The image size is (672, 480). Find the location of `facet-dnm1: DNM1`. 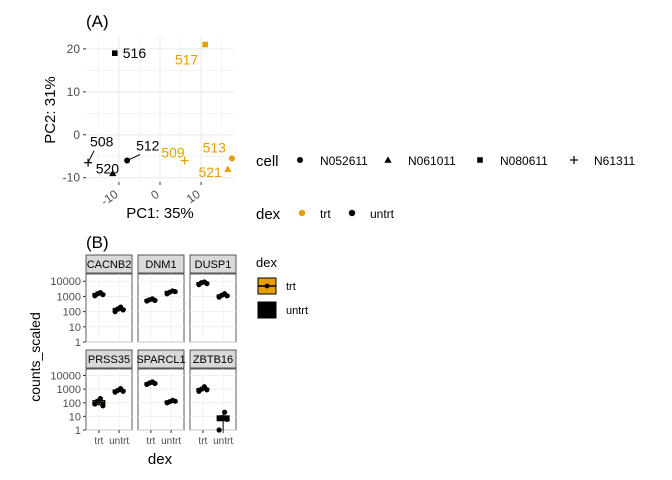

facet-dnm1: DNM1 is located at coordinates (161, 298).